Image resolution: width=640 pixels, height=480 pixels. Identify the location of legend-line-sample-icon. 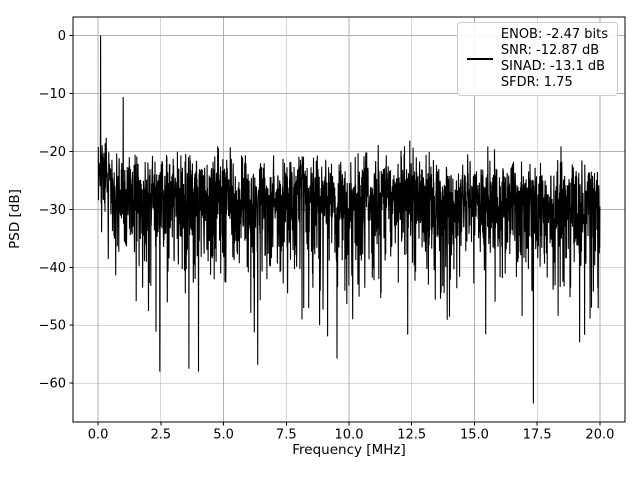
(479, 59).